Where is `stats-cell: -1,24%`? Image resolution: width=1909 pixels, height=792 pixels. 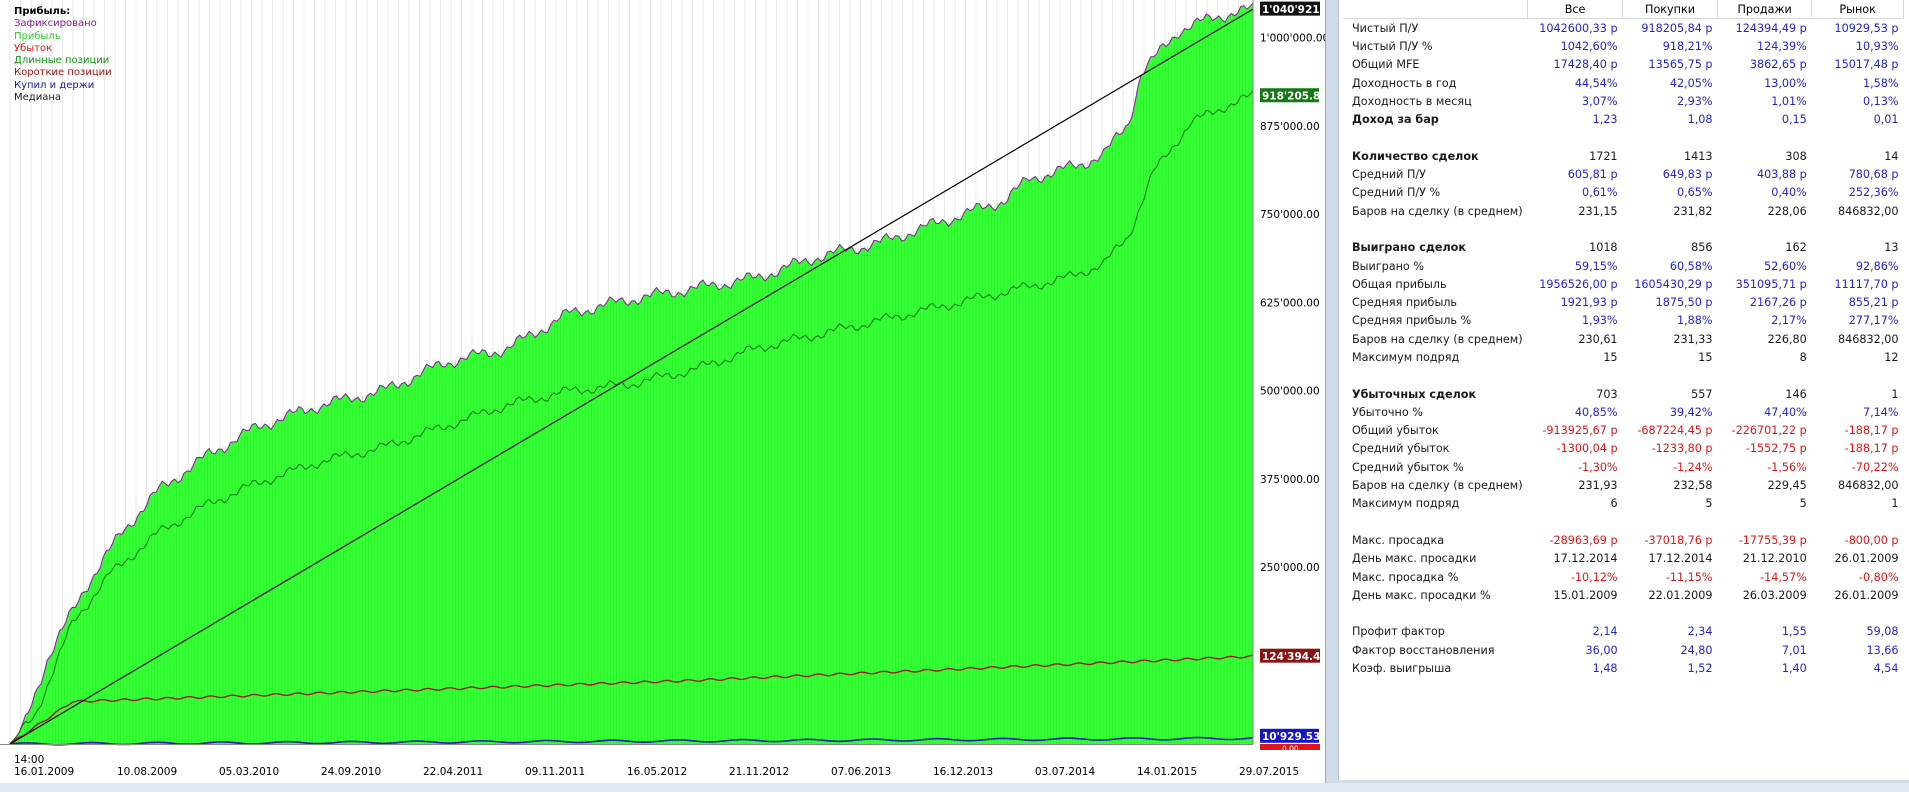
stats-cell: -1,24% is located at coordinates (1692, 467).